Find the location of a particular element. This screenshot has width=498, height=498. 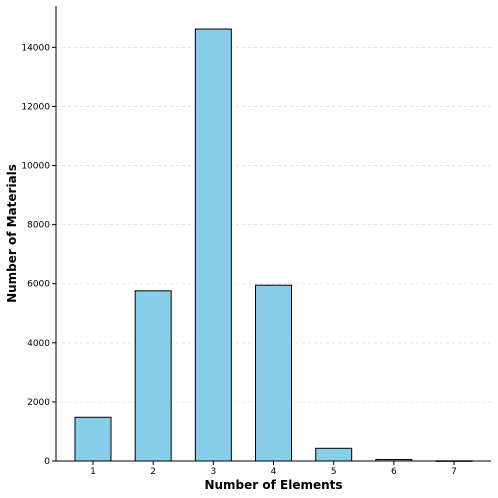

y-tick-label: 4000 is located at coordinates (38, 344).